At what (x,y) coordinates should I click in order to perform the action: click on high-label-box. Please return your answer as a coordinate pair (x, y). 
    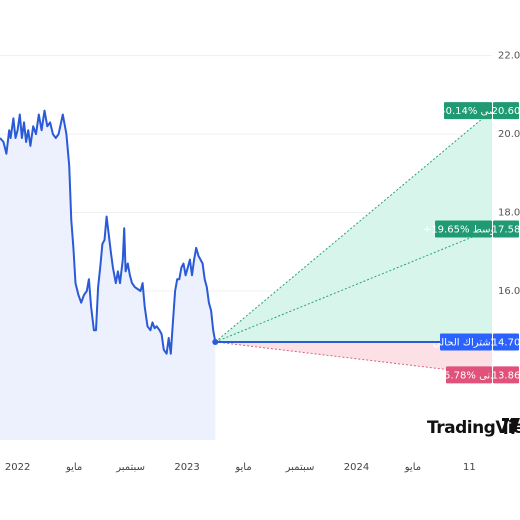
    Looking at the image, I should click on (468, 111).